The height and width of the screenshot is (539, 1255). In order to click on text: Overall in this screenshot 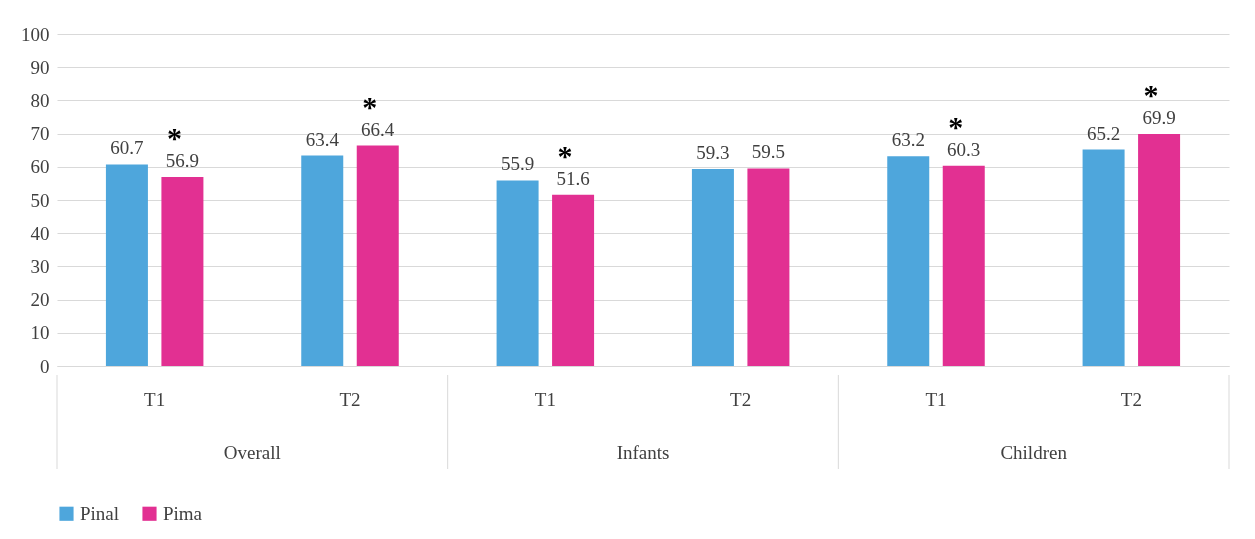, I will do `click(252, 452)`.